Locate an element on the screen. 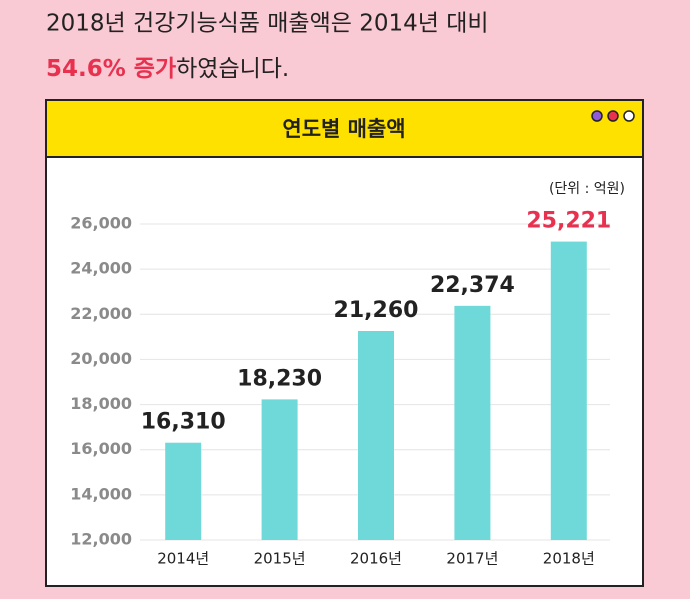  x-tick-label: 2017년 is located at coordinates (472, 559).